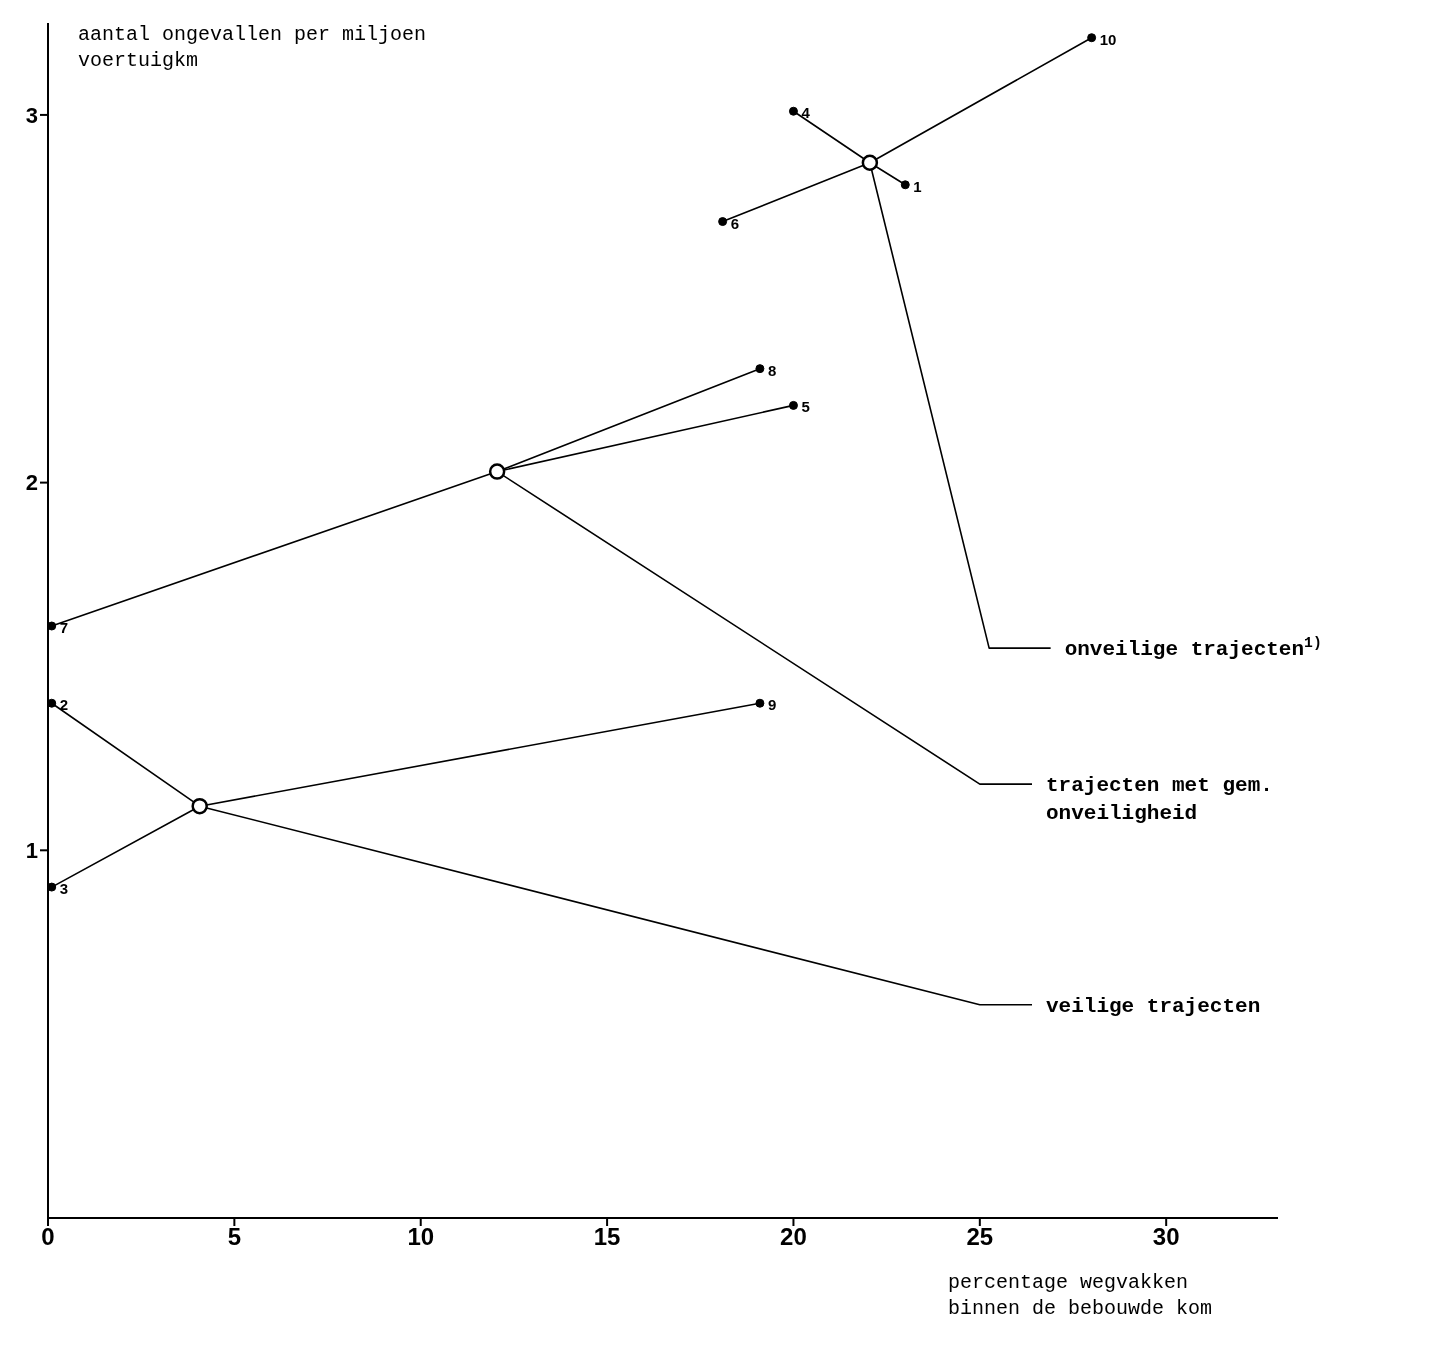  Describe the element at coordinates (793, 1237) in the screenshot. I see `x-tick-label: 20` at that location.